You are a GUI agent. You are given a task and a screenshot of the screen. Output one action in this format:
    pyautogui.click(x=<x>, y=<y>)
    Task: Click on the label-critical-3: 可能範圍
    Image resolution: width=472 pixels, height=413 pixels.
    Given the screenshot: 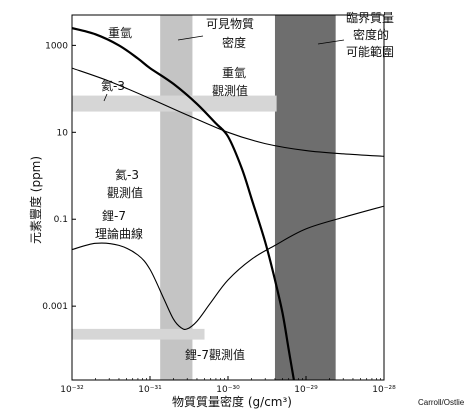 What is the action you would take?
    pyautogui.click(x=370, y=51)
    